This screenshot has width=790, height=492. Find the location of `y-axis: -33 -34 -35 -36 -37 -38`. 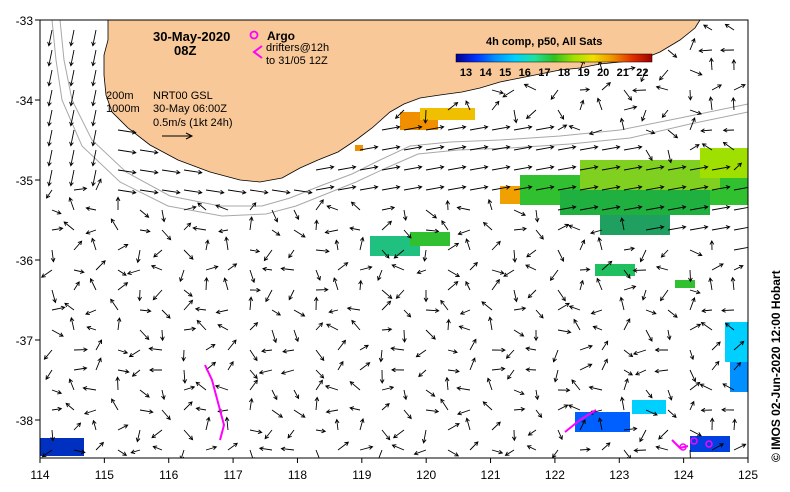

y-axis: -33 -34 -35 -36 -37 -38 is located at coordinates (28, 221).